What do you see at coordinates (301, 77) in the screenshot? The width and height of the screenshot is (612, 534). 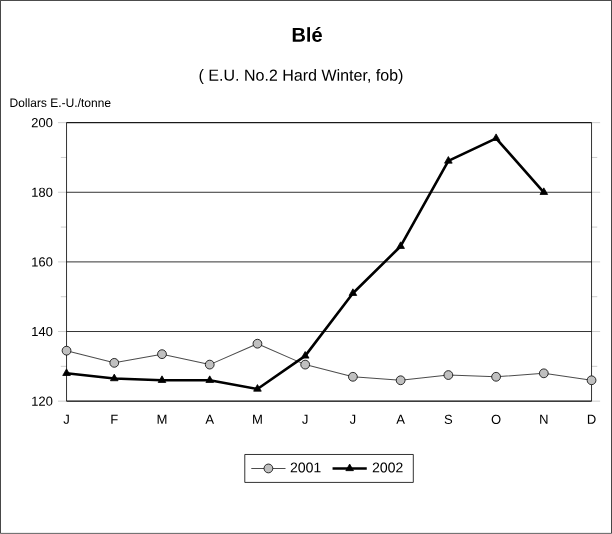 I see `chart-subtitle: ( E.U. No.2 Hard Winter, fob)` at bounding box center [301, 77].